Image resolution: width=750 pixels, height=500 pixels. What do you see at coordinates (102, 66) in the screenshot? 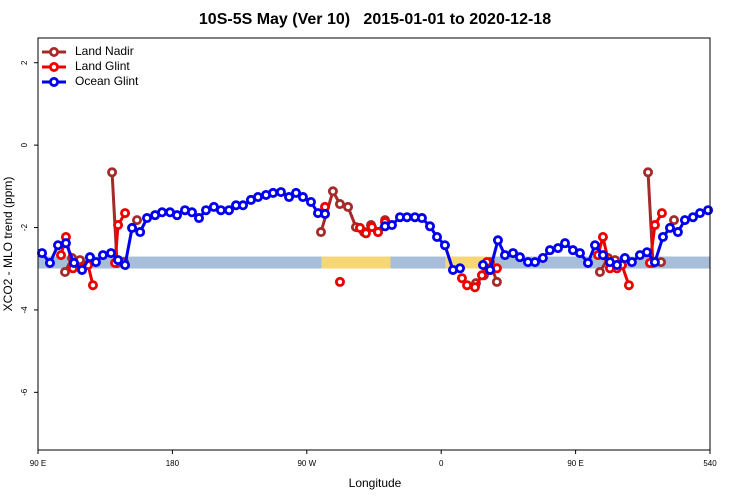
I see `legend-label: Land Glint` at bounding box center [102, 66].